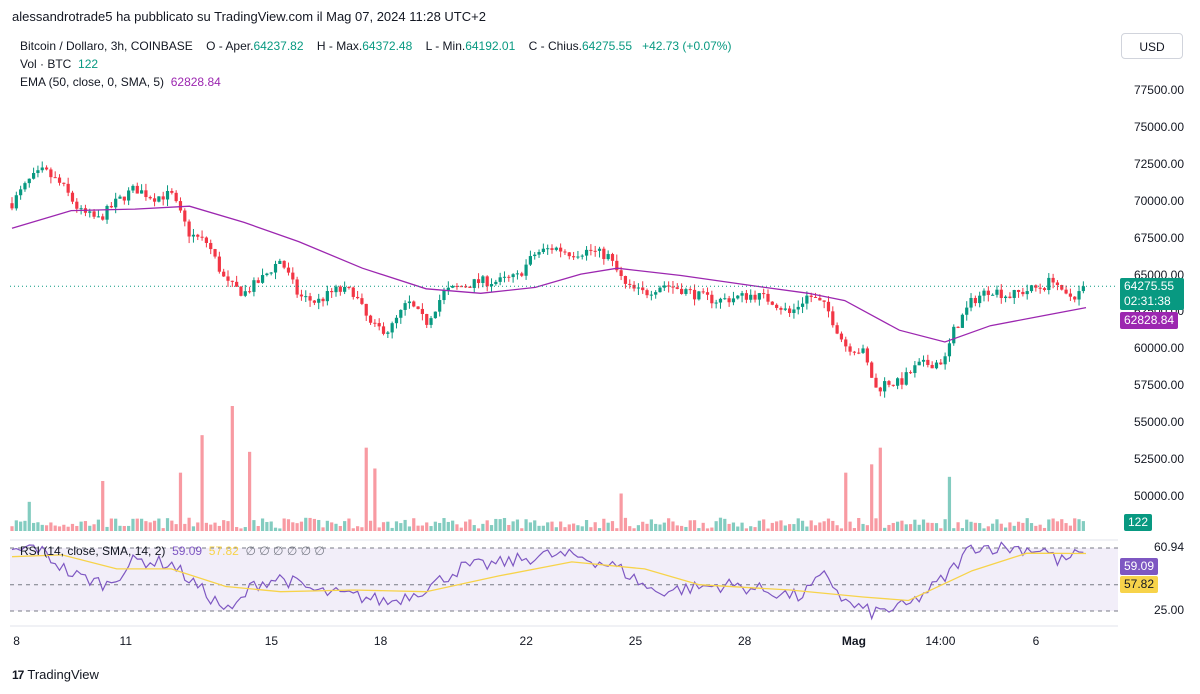  I want to click on symbol-name: Bitcoin / Dollaro, 3h, COINBASE, so click(106, 46).